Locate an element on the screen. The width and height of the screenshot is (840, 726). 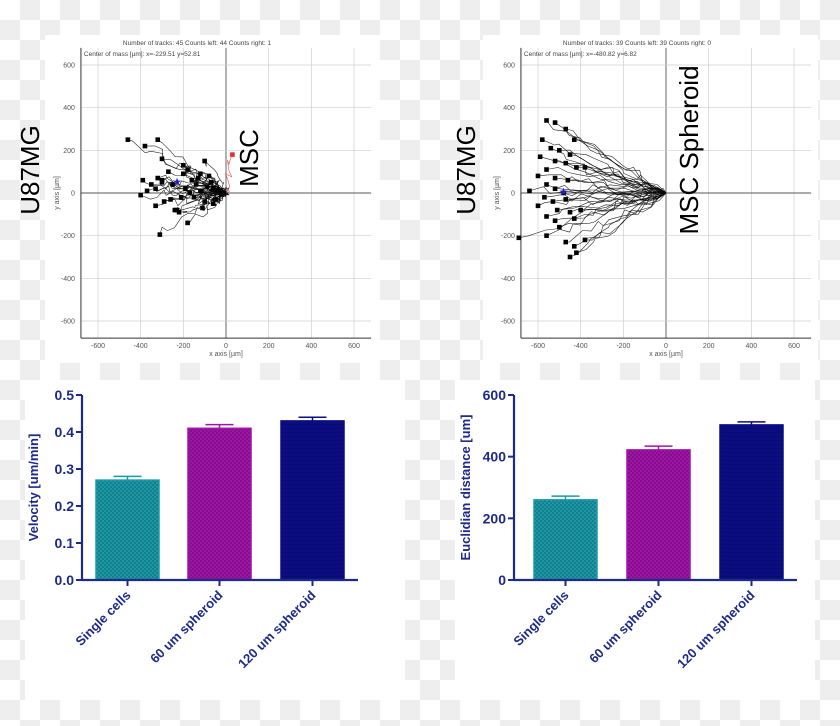
y-tick-label: 0.5 is located at coordinates (65, 395).